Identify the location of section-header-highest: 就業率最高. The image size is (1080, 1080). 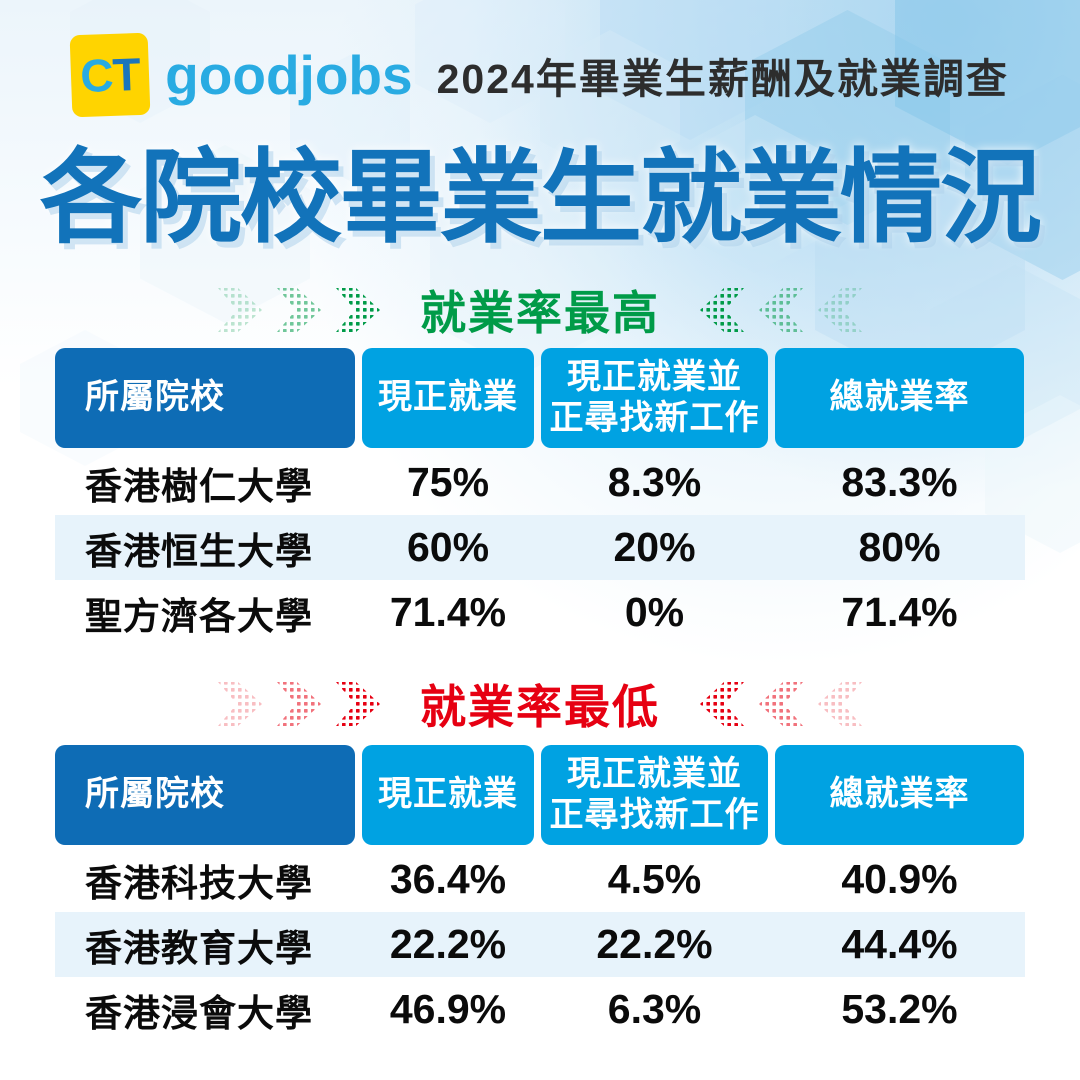
(540, 310).